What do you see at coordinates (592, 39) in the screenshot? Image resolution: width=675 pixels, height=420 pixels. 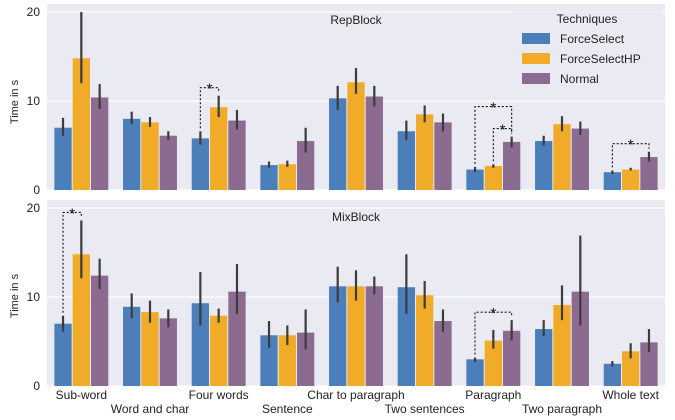 I see `legend-label-forceselect: ForceSelect` at bounding box center [592, 39].